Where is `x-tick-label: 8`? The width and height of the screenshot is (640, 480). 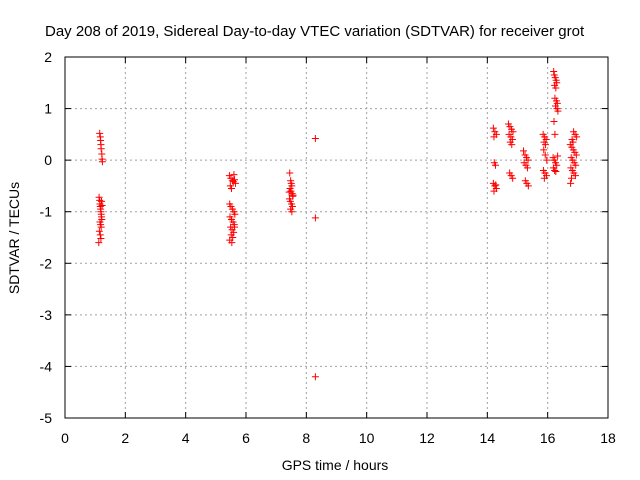 x-tick-label: 8 is located at coordinates (306, 438).